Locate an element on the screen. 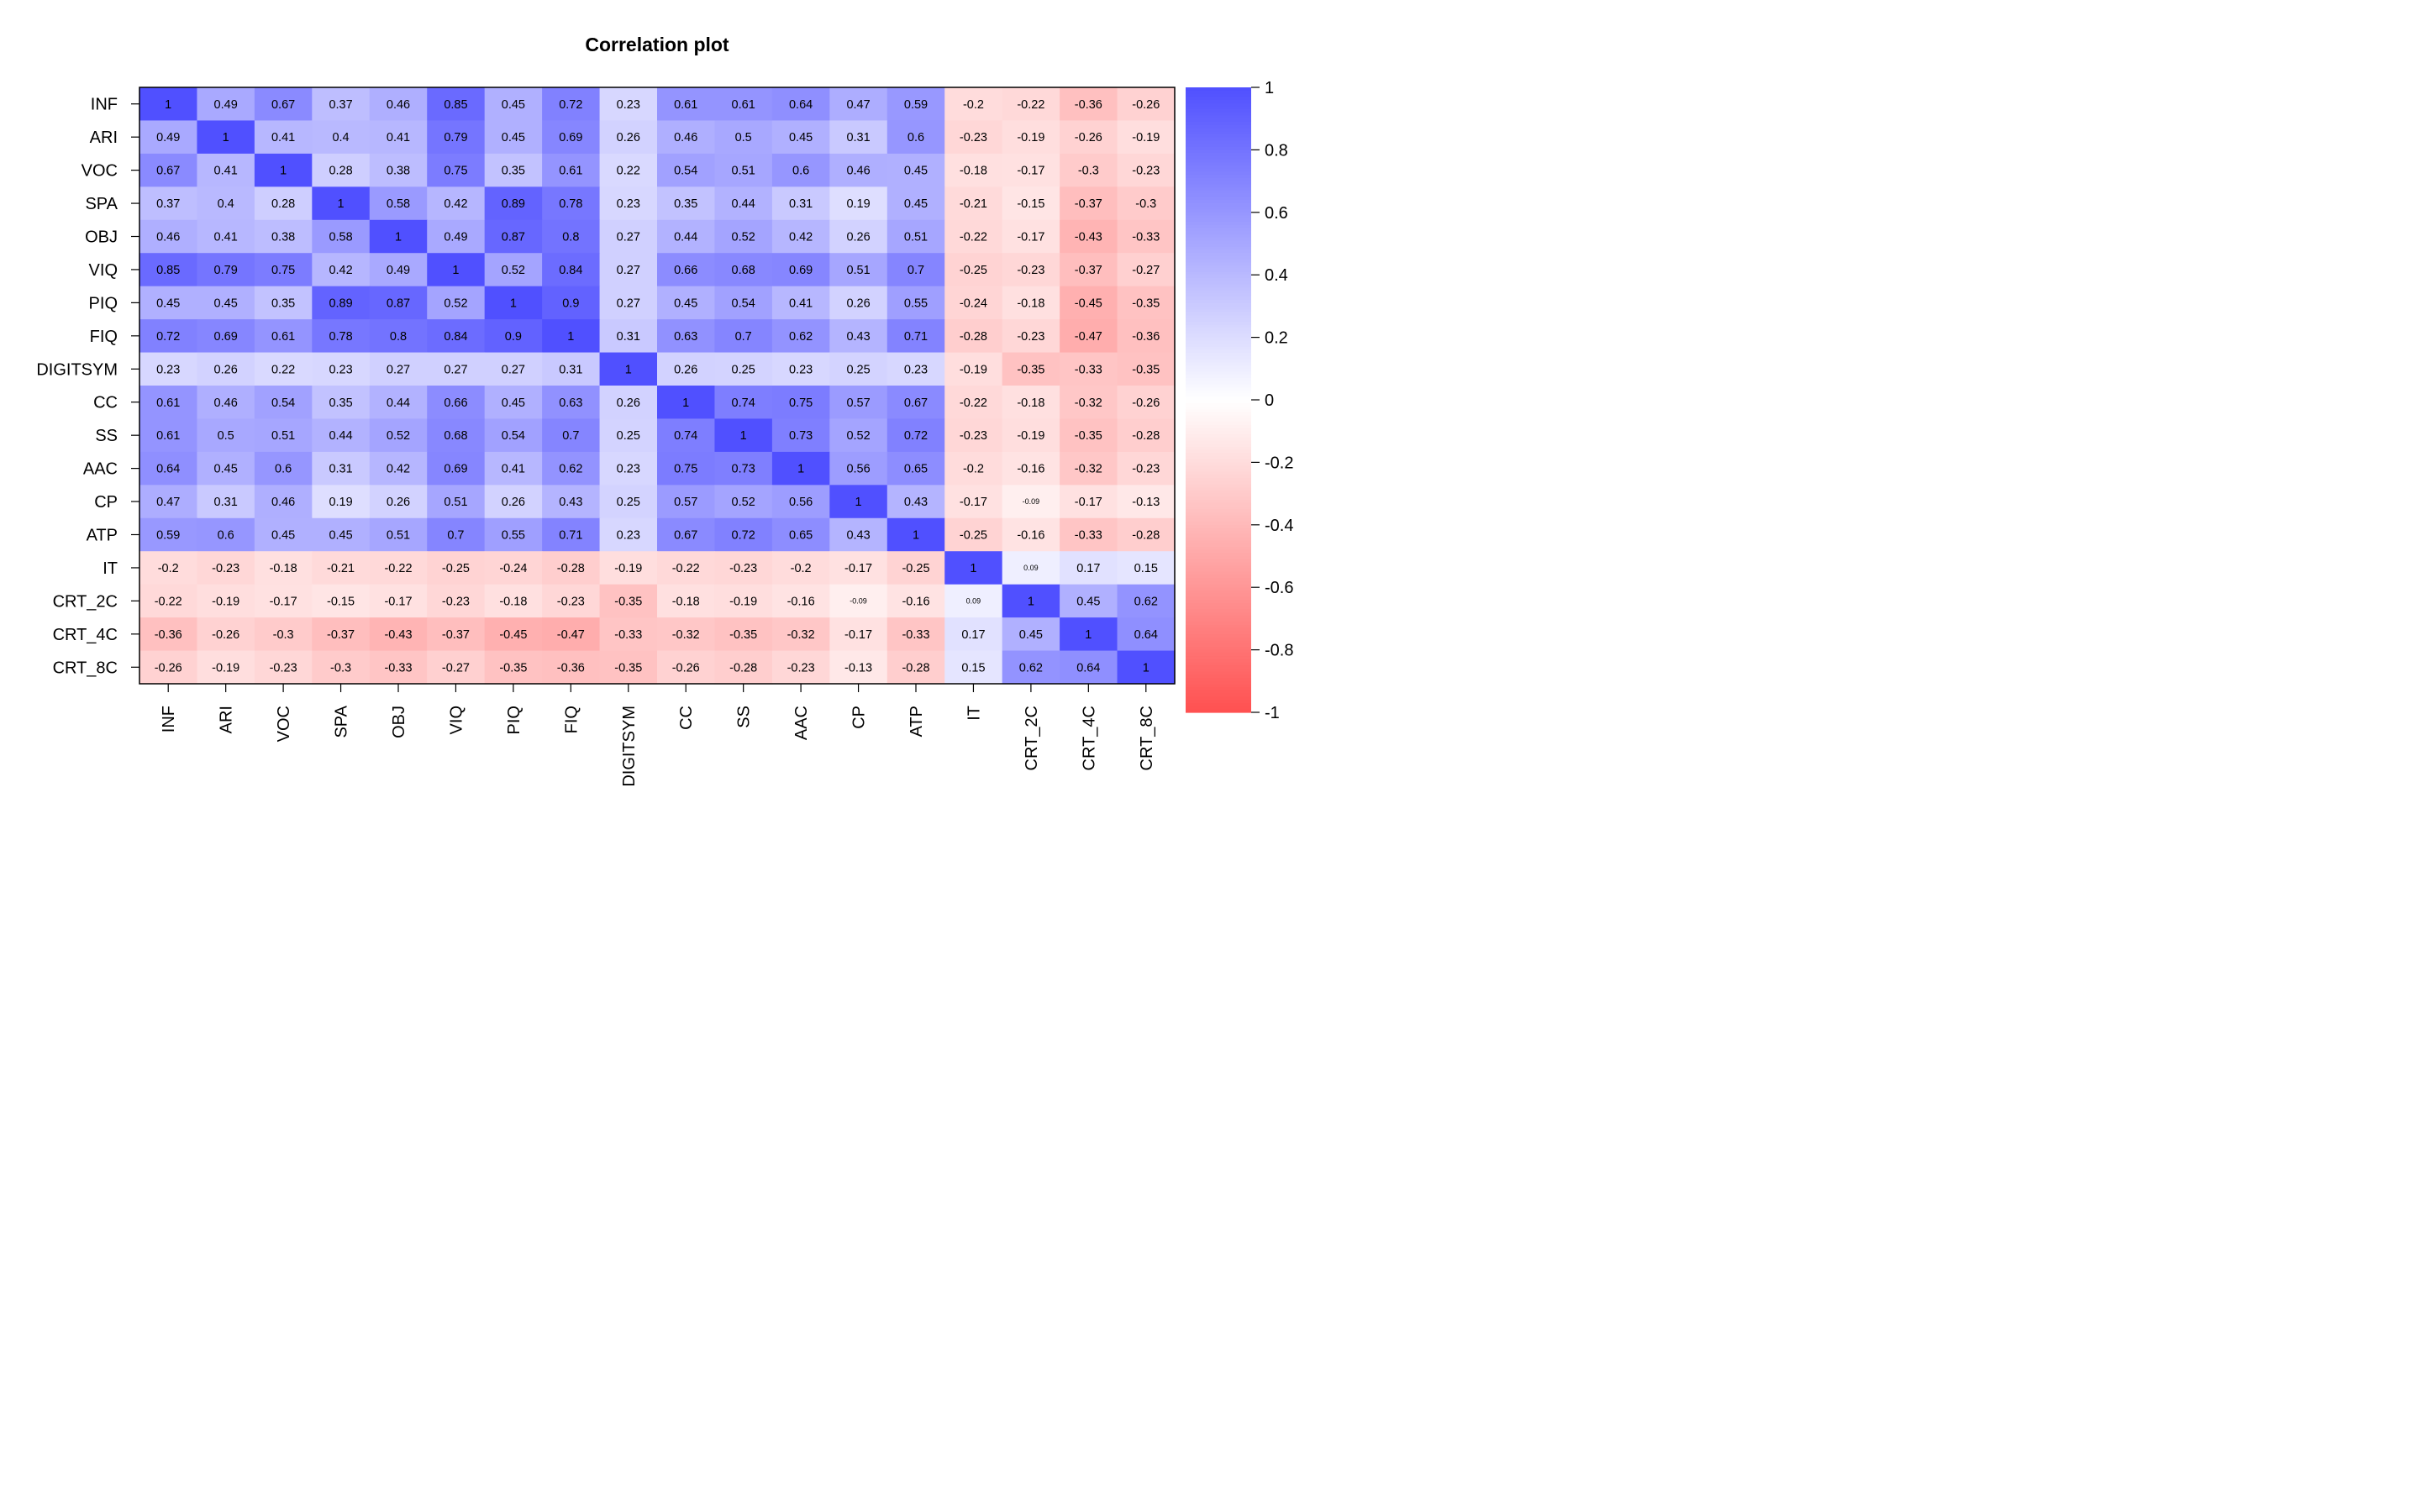  cell-value-label: 0.89 is located at coordinates (340, 303).